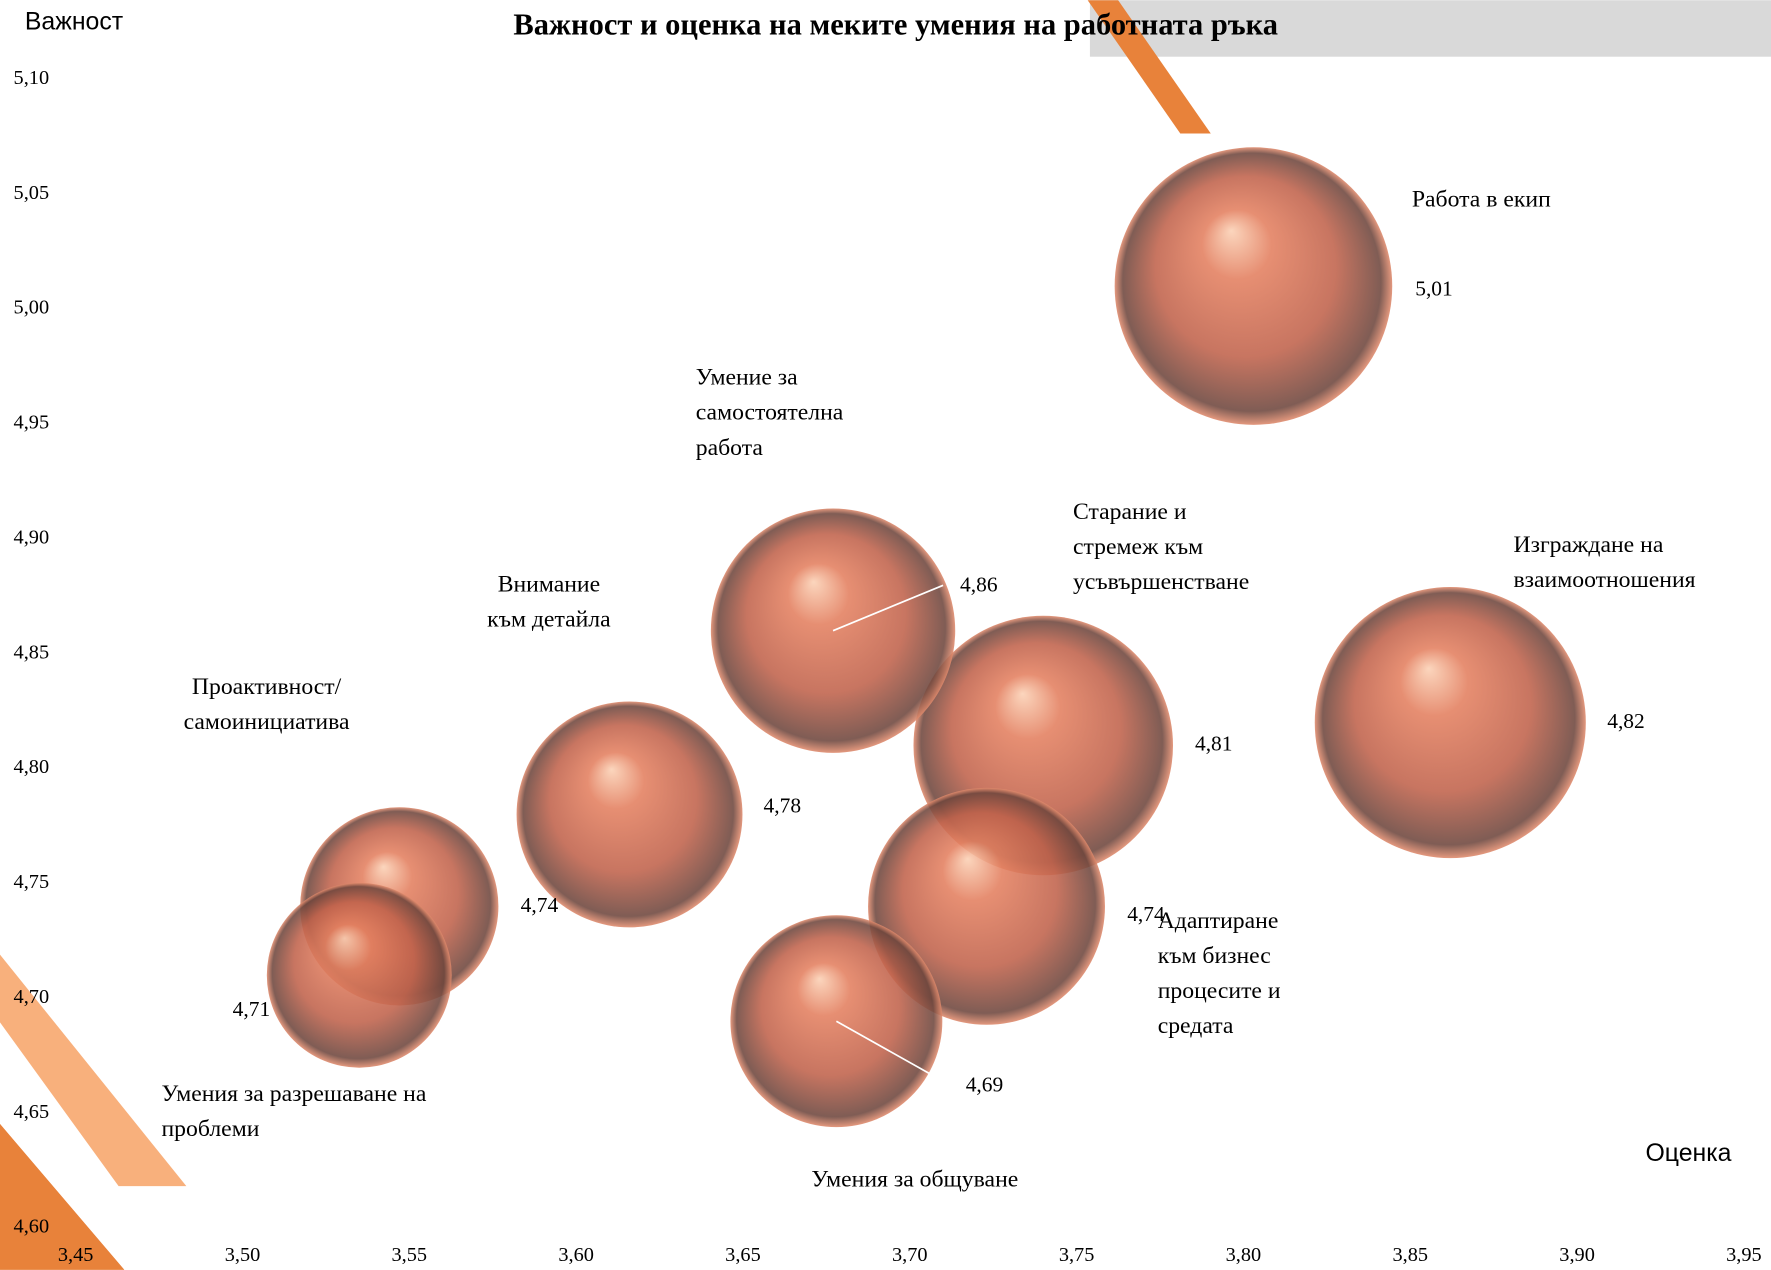 The width and height of the screenshot is (1771, 1270). Describe the element at coordinates (783, 806) in the screenshot. I see `value-label: 4,78` at that location.